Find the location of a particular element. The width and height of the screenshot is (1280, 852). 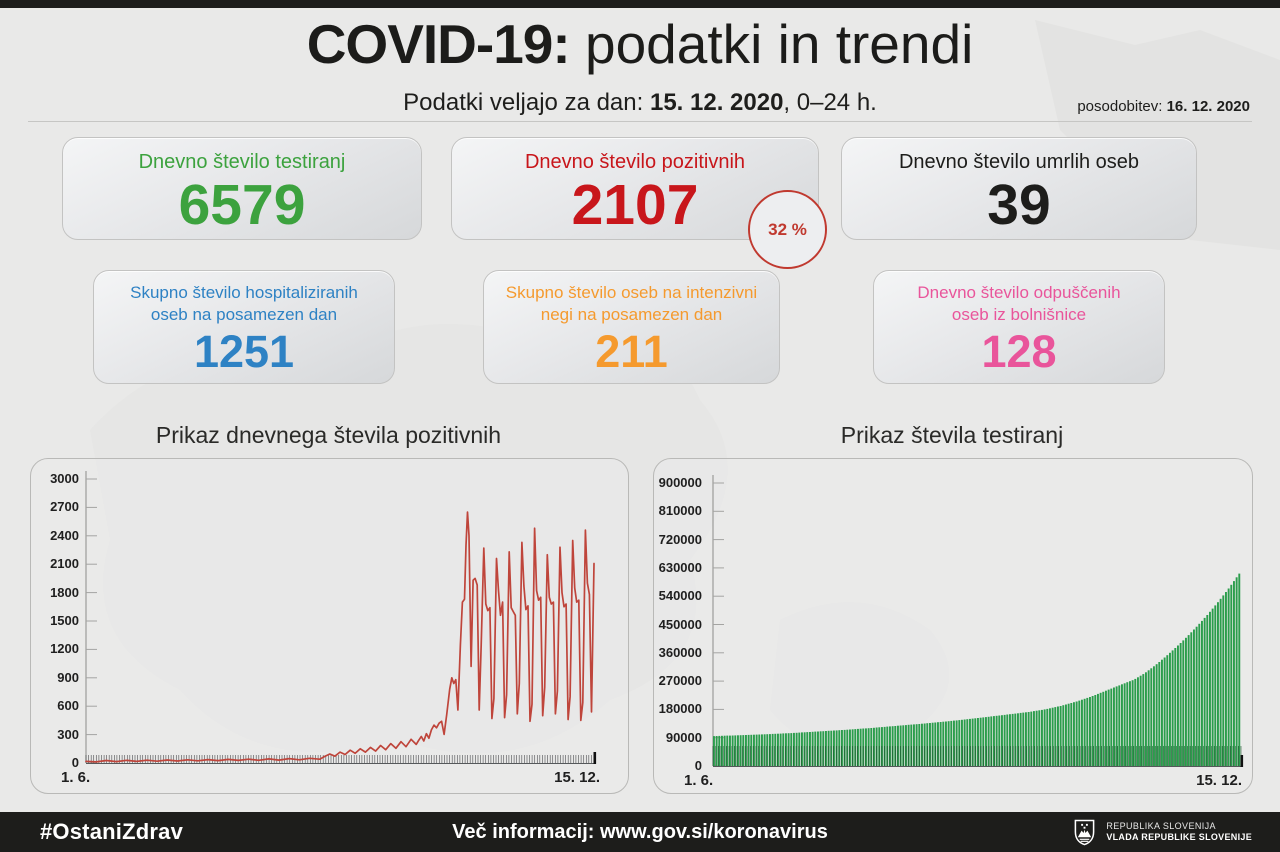

y-tick-label: 900000 is located at coordinates (680, 482).